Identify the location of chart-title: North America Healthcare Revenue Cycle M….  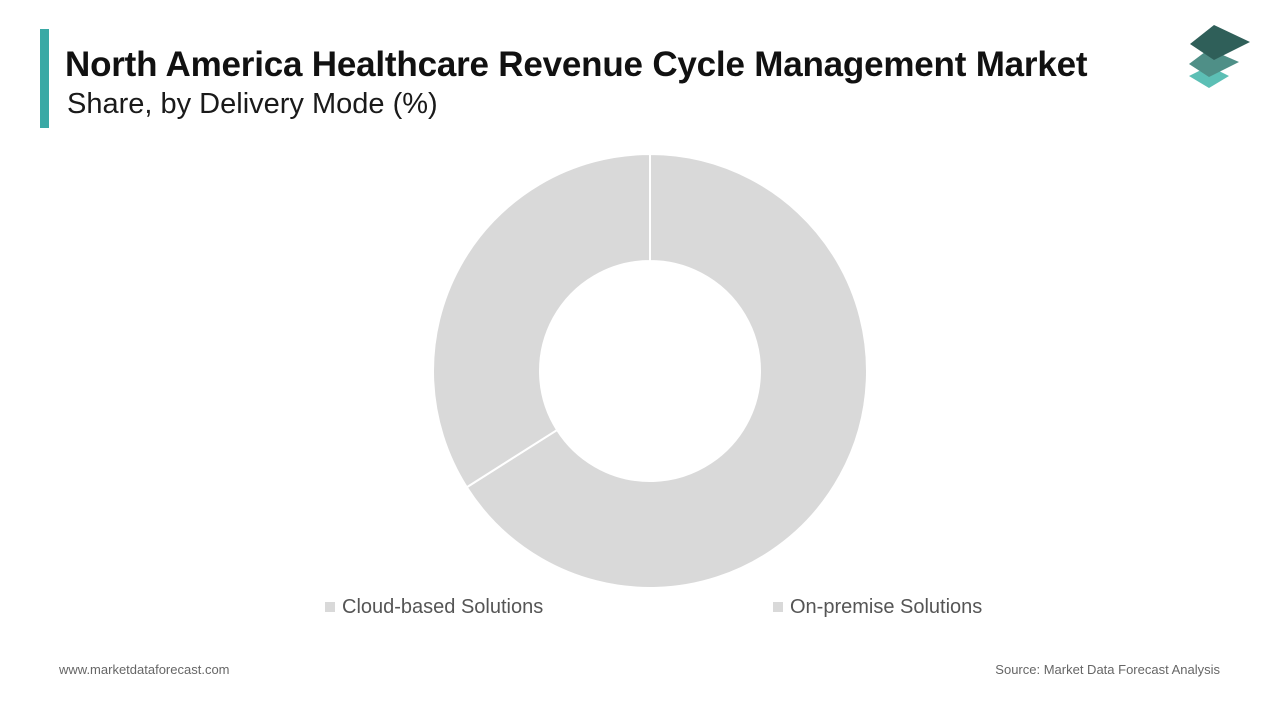
(576, 64).